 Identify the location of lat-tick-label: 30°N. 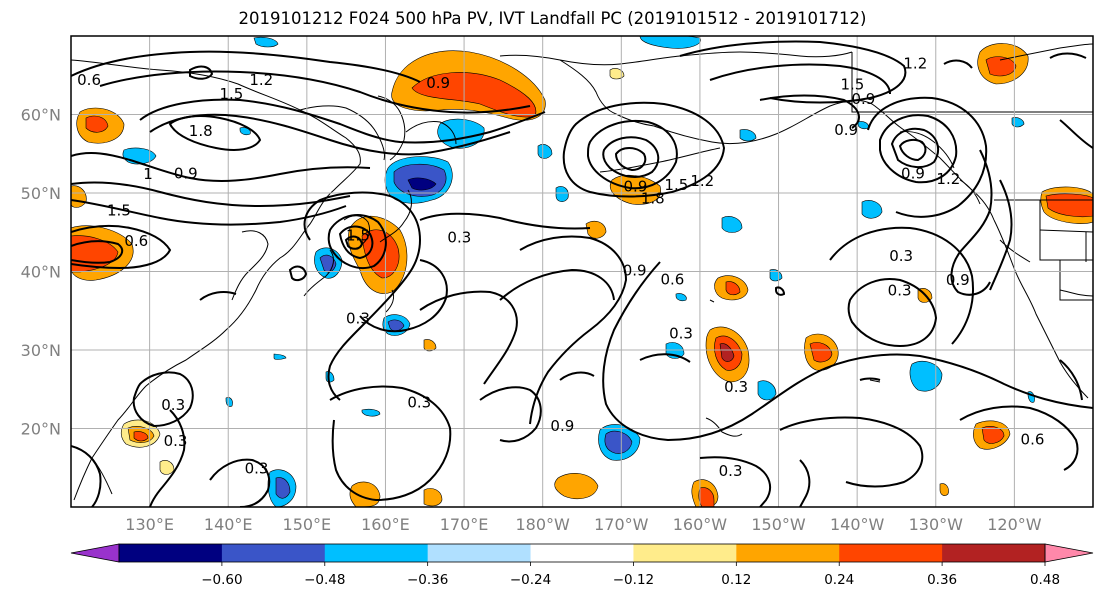
(41, 350).